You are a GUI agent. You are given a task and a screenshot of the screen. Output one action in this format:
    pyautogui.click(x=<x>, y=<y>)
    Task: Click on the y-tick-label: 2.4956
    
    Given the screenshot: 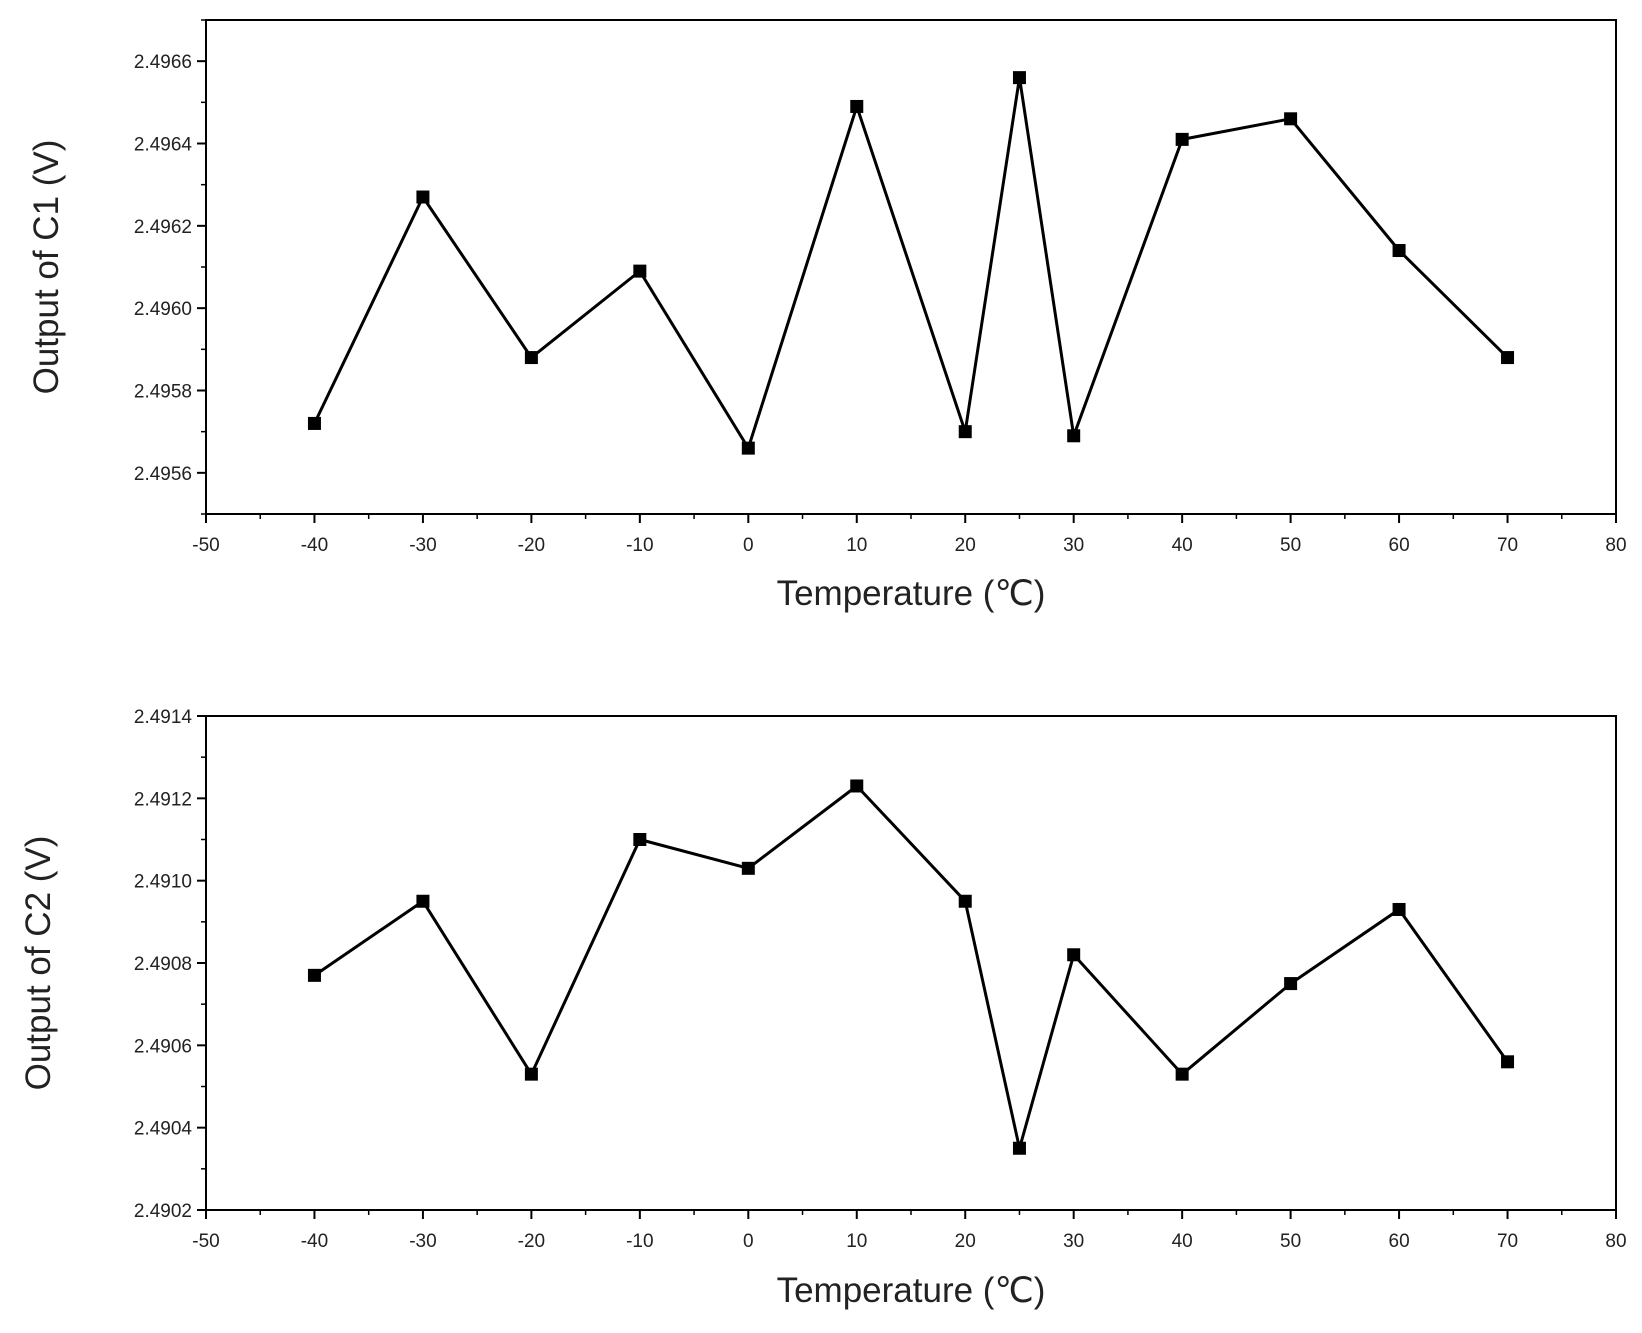 What is the action you would take?
    pyautogui.click(x=163, y=474)
    